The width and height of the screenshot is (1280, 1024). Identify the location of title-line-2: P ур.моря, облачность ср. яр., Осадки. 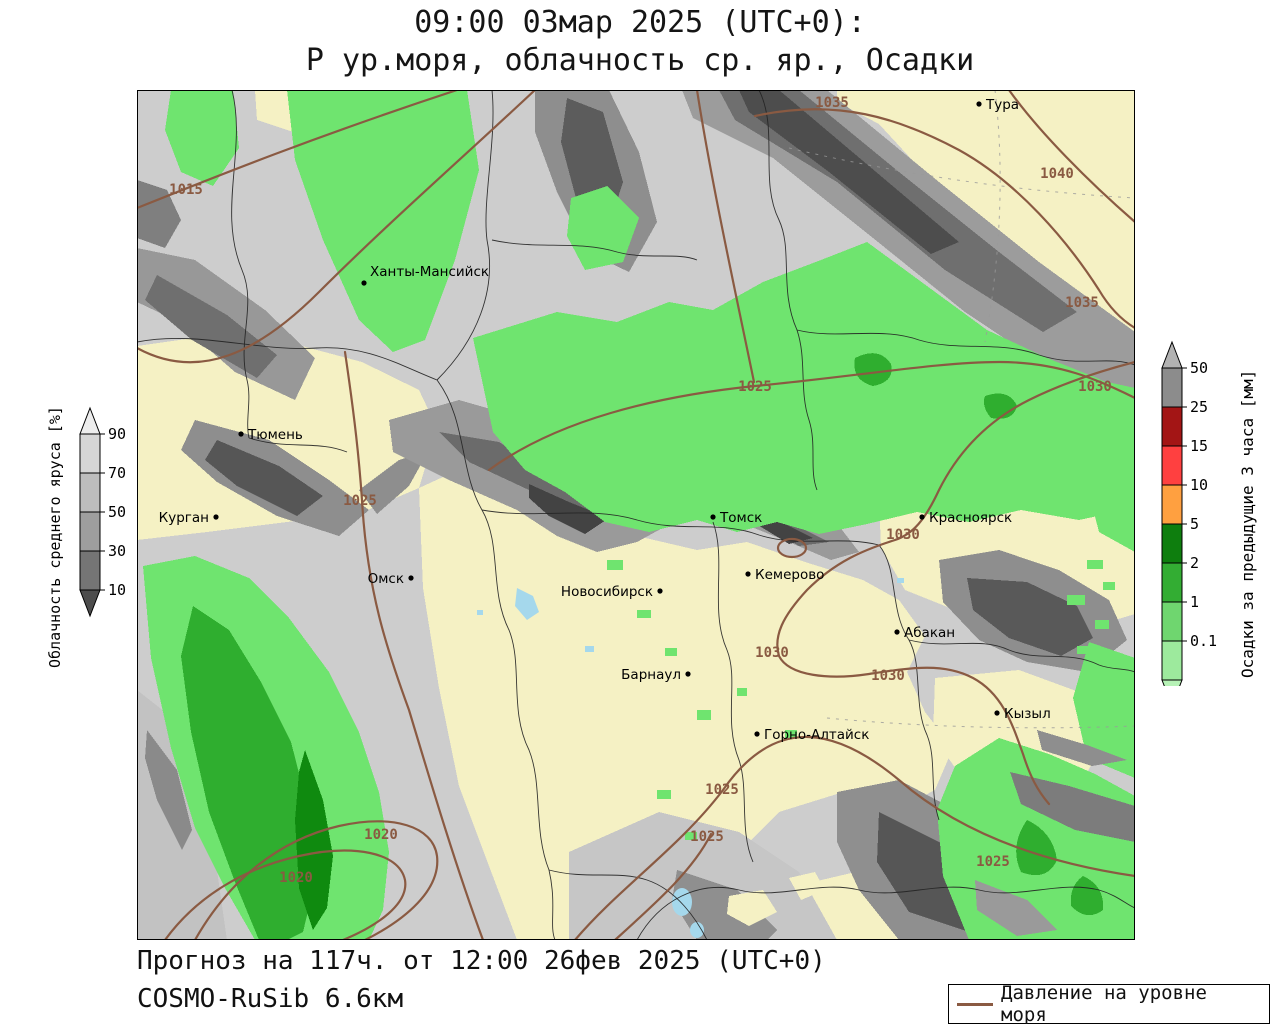
(640, 60).